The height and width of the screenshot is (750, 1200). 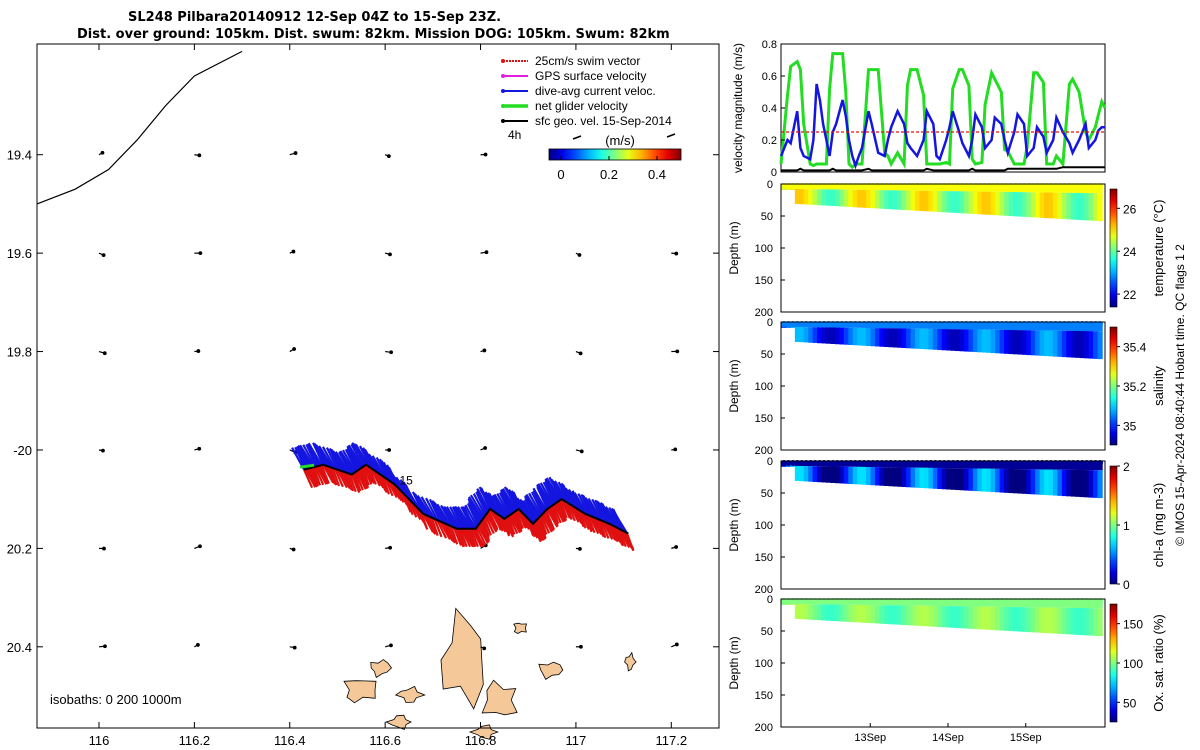 I want to click on map-y-tick-label: 19.4, so click(x=19, y=155).